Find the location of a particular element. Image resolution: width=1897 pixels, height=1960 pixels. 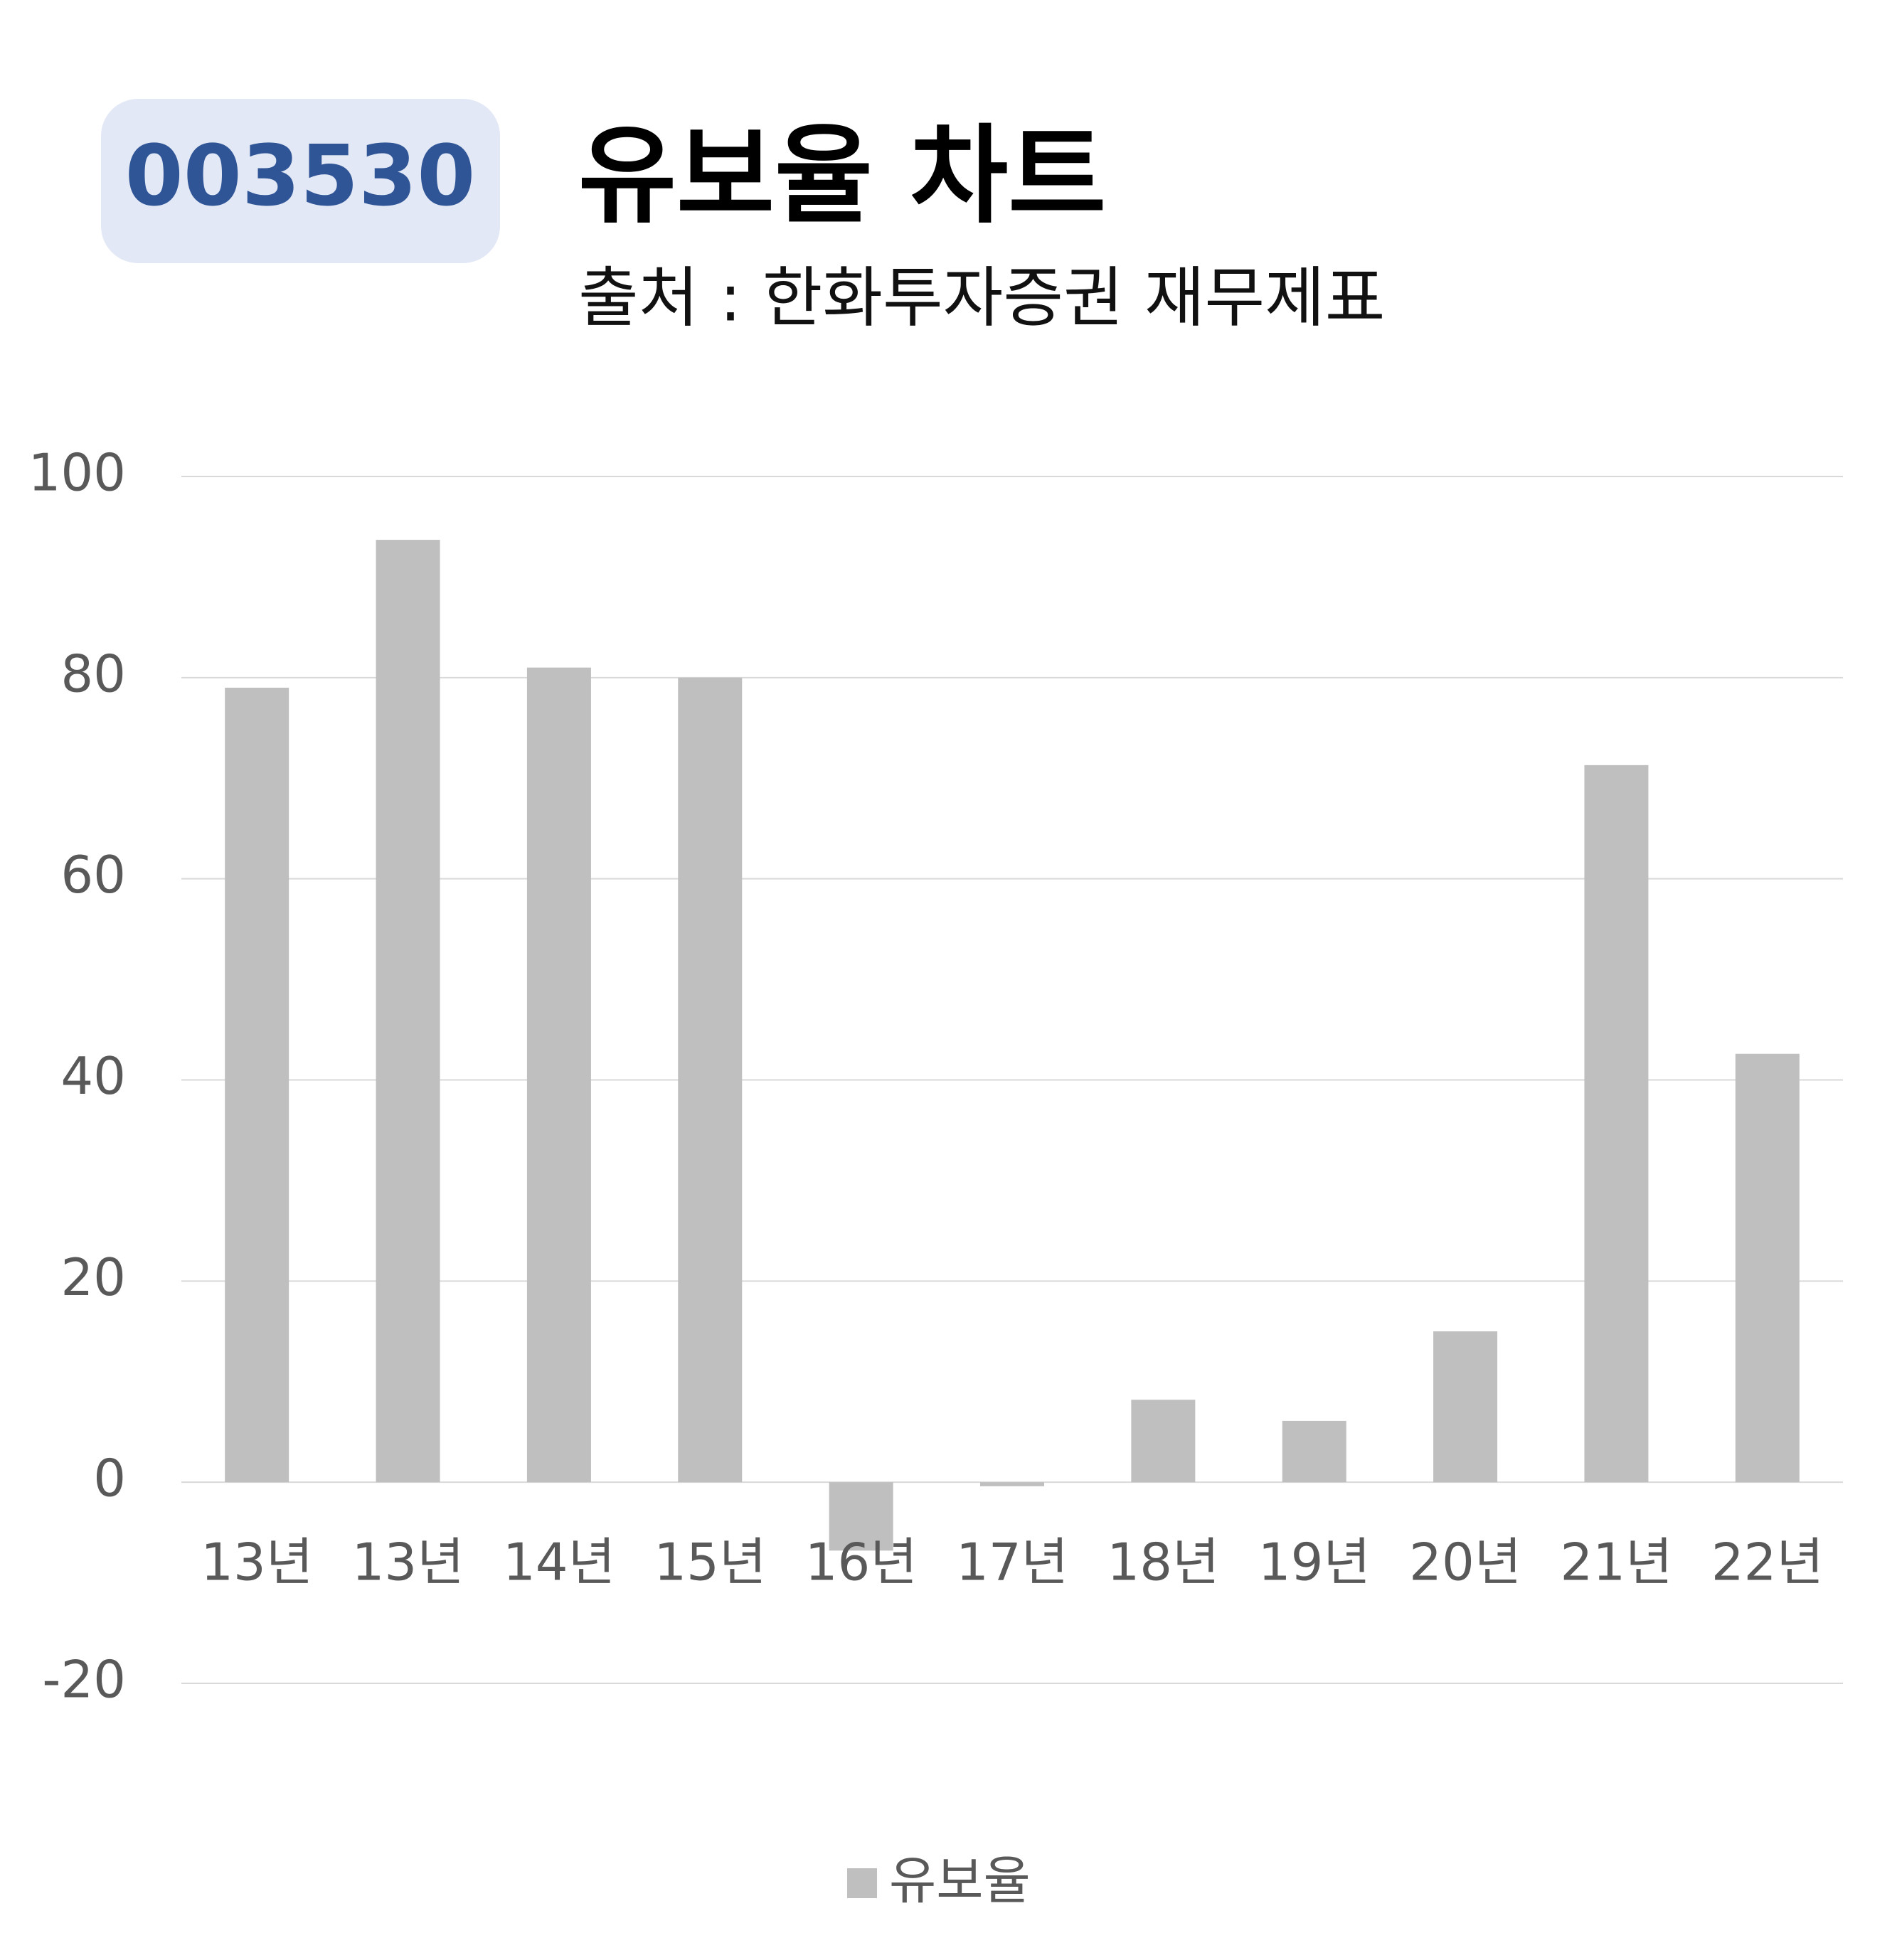

legend-swatch is located at coordinates (862, 1883).